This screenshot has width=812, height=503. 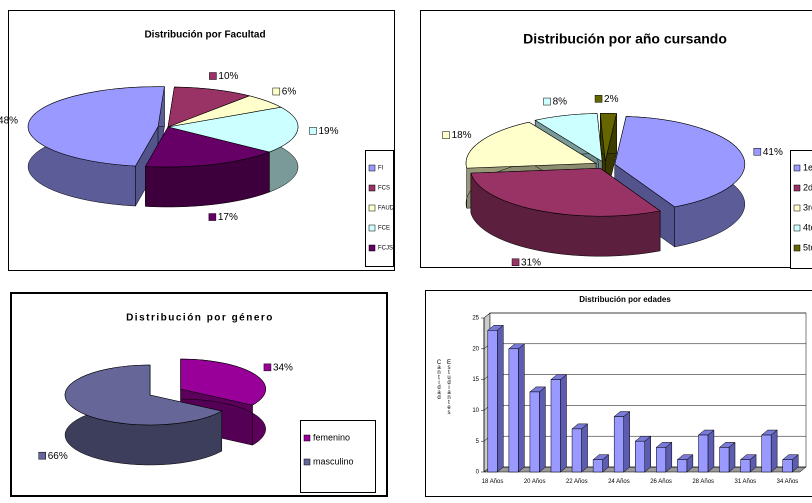 What do you see at coordinates (381, 169) in the screenshot?
I see `legend-label: FI` at bounding box center [381, 169].